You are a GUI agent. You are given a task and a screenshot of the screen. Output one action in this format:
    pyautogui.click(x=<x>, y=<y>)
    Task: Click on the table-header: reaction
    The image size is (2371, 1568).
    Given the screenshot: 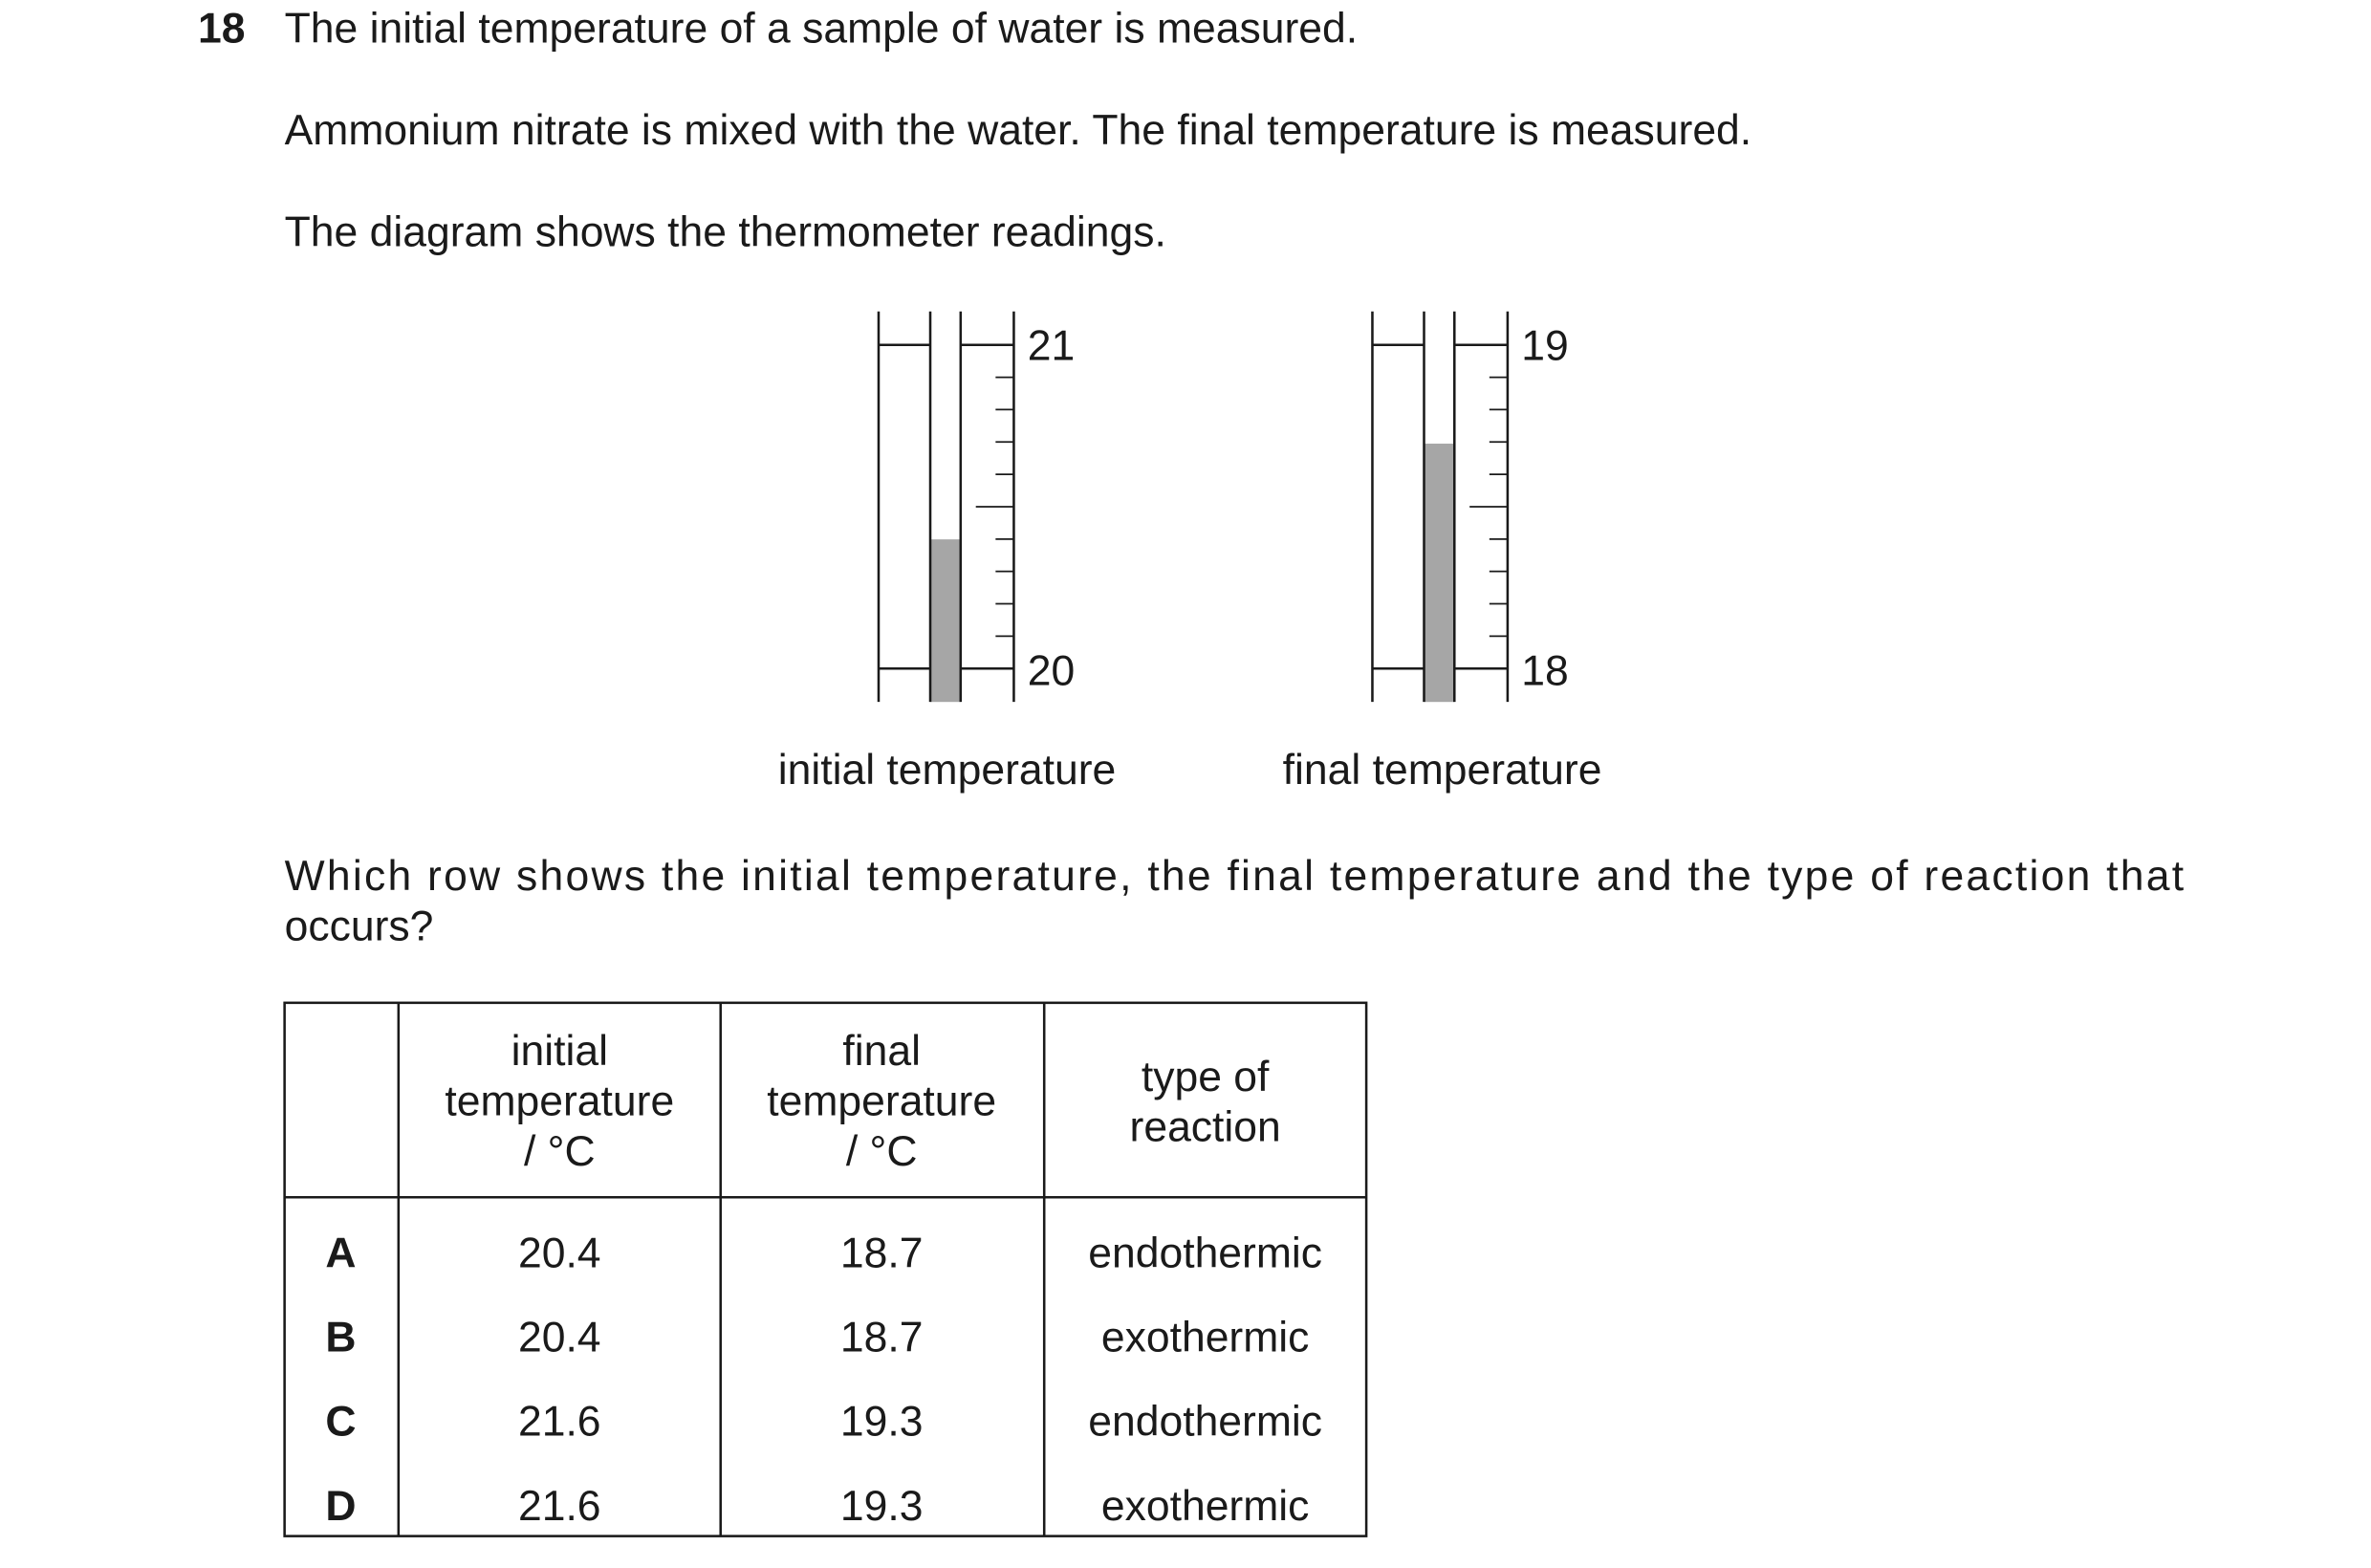 What is the action you would take?
    pyautogui.click(x=1205, y=1126)
    